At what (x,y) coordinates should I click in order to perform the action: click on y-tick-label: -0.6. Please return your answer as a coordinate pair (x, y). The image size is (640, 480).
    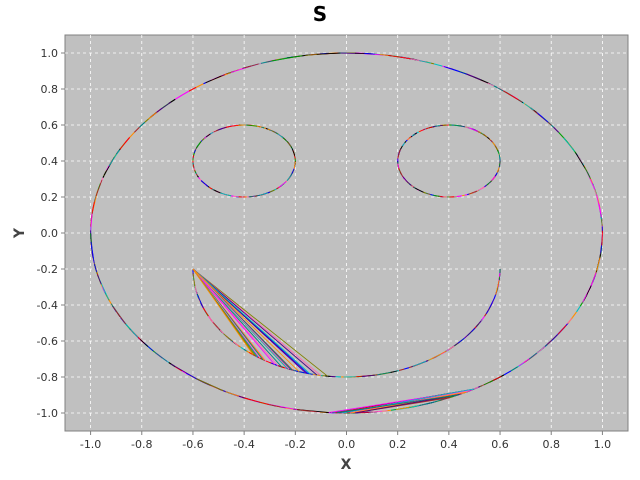
    Looking at the image, I should click on (47, 341).